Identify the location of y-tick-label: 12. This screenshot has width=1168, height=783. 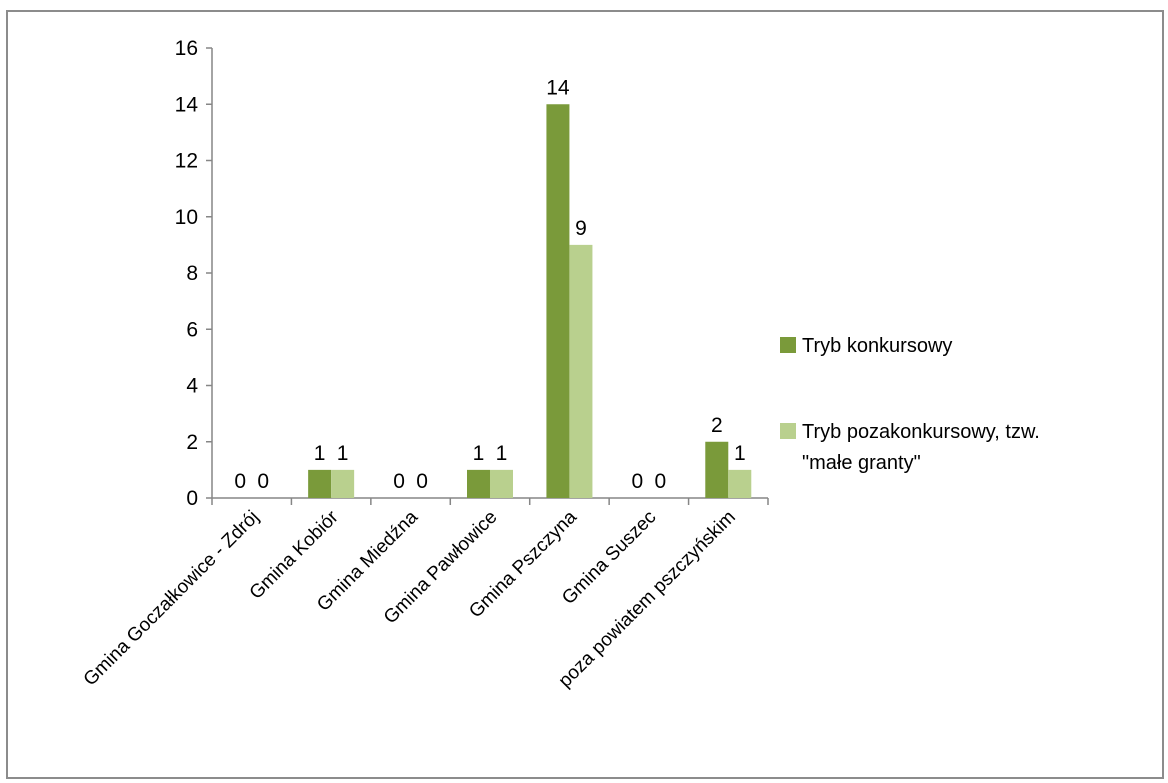
(186, 161).